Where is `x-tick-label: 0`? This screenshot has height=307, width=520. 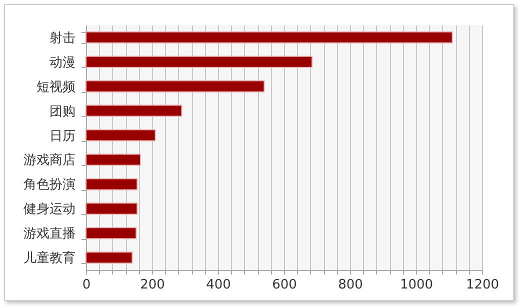
x-tick-label: 0 is located at coordinates (86, 285).